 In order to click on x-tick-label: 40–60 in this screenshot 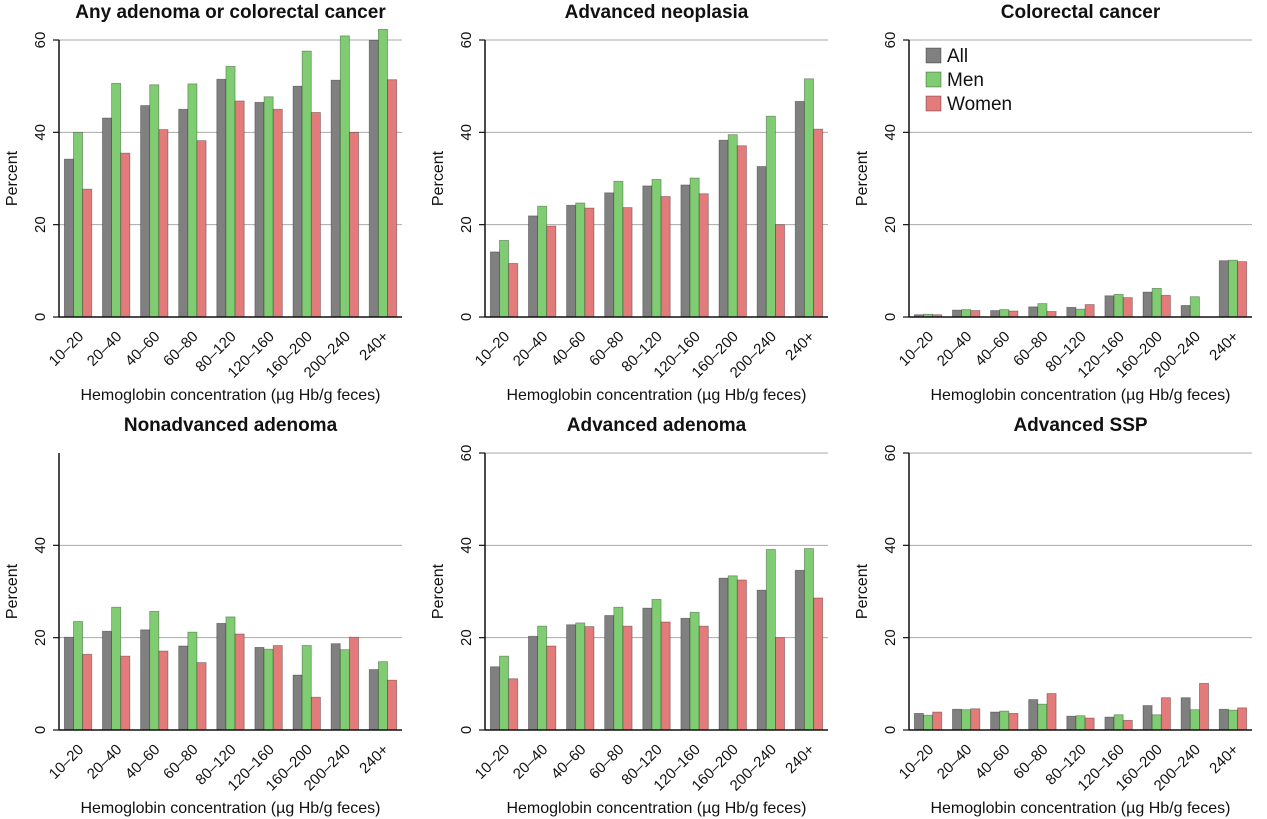, I will do `click(993, 762)`.